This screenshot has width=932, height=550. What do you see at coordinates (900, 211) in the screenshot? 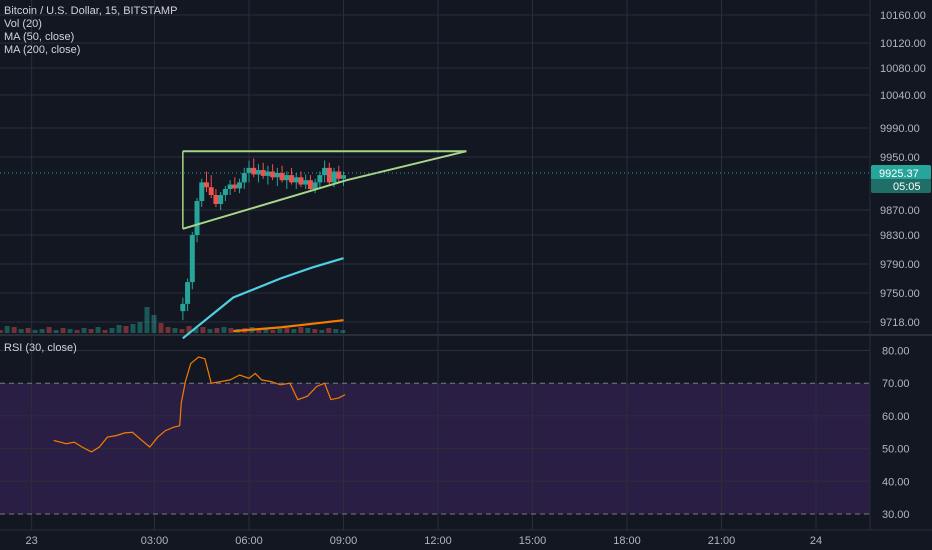
I see `y-tick-label: 9870.00` at bounding box center [900, 211].